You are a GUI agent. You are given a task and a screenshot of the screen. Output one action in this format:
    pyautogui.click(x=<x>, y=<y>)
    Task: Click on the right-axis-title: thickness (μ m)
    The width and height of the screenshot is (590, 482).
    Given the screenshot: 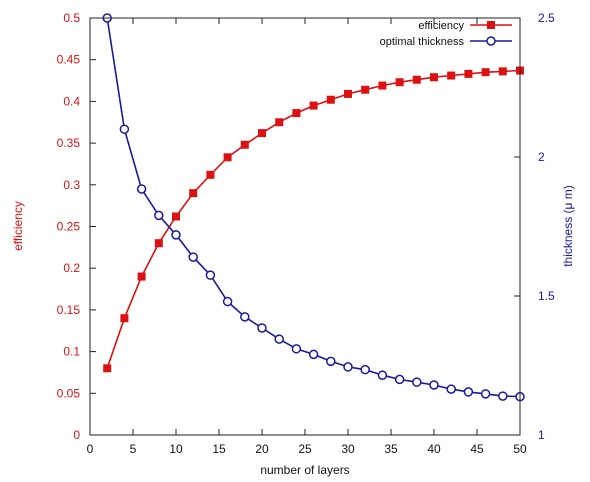 What is the action you would take?
    pyautogui.click(x=568, y=226)
    